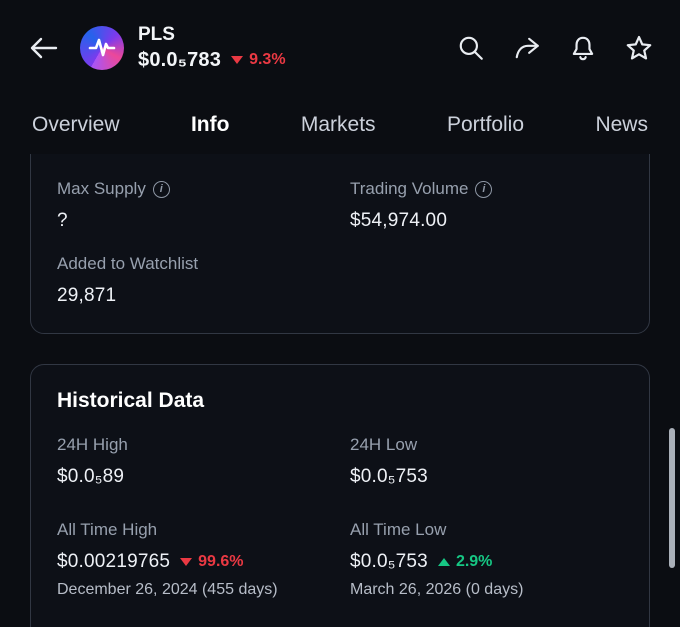 The width and height of the screenshot is (680, 627). I want to click on search-icon, so click(471, 48).